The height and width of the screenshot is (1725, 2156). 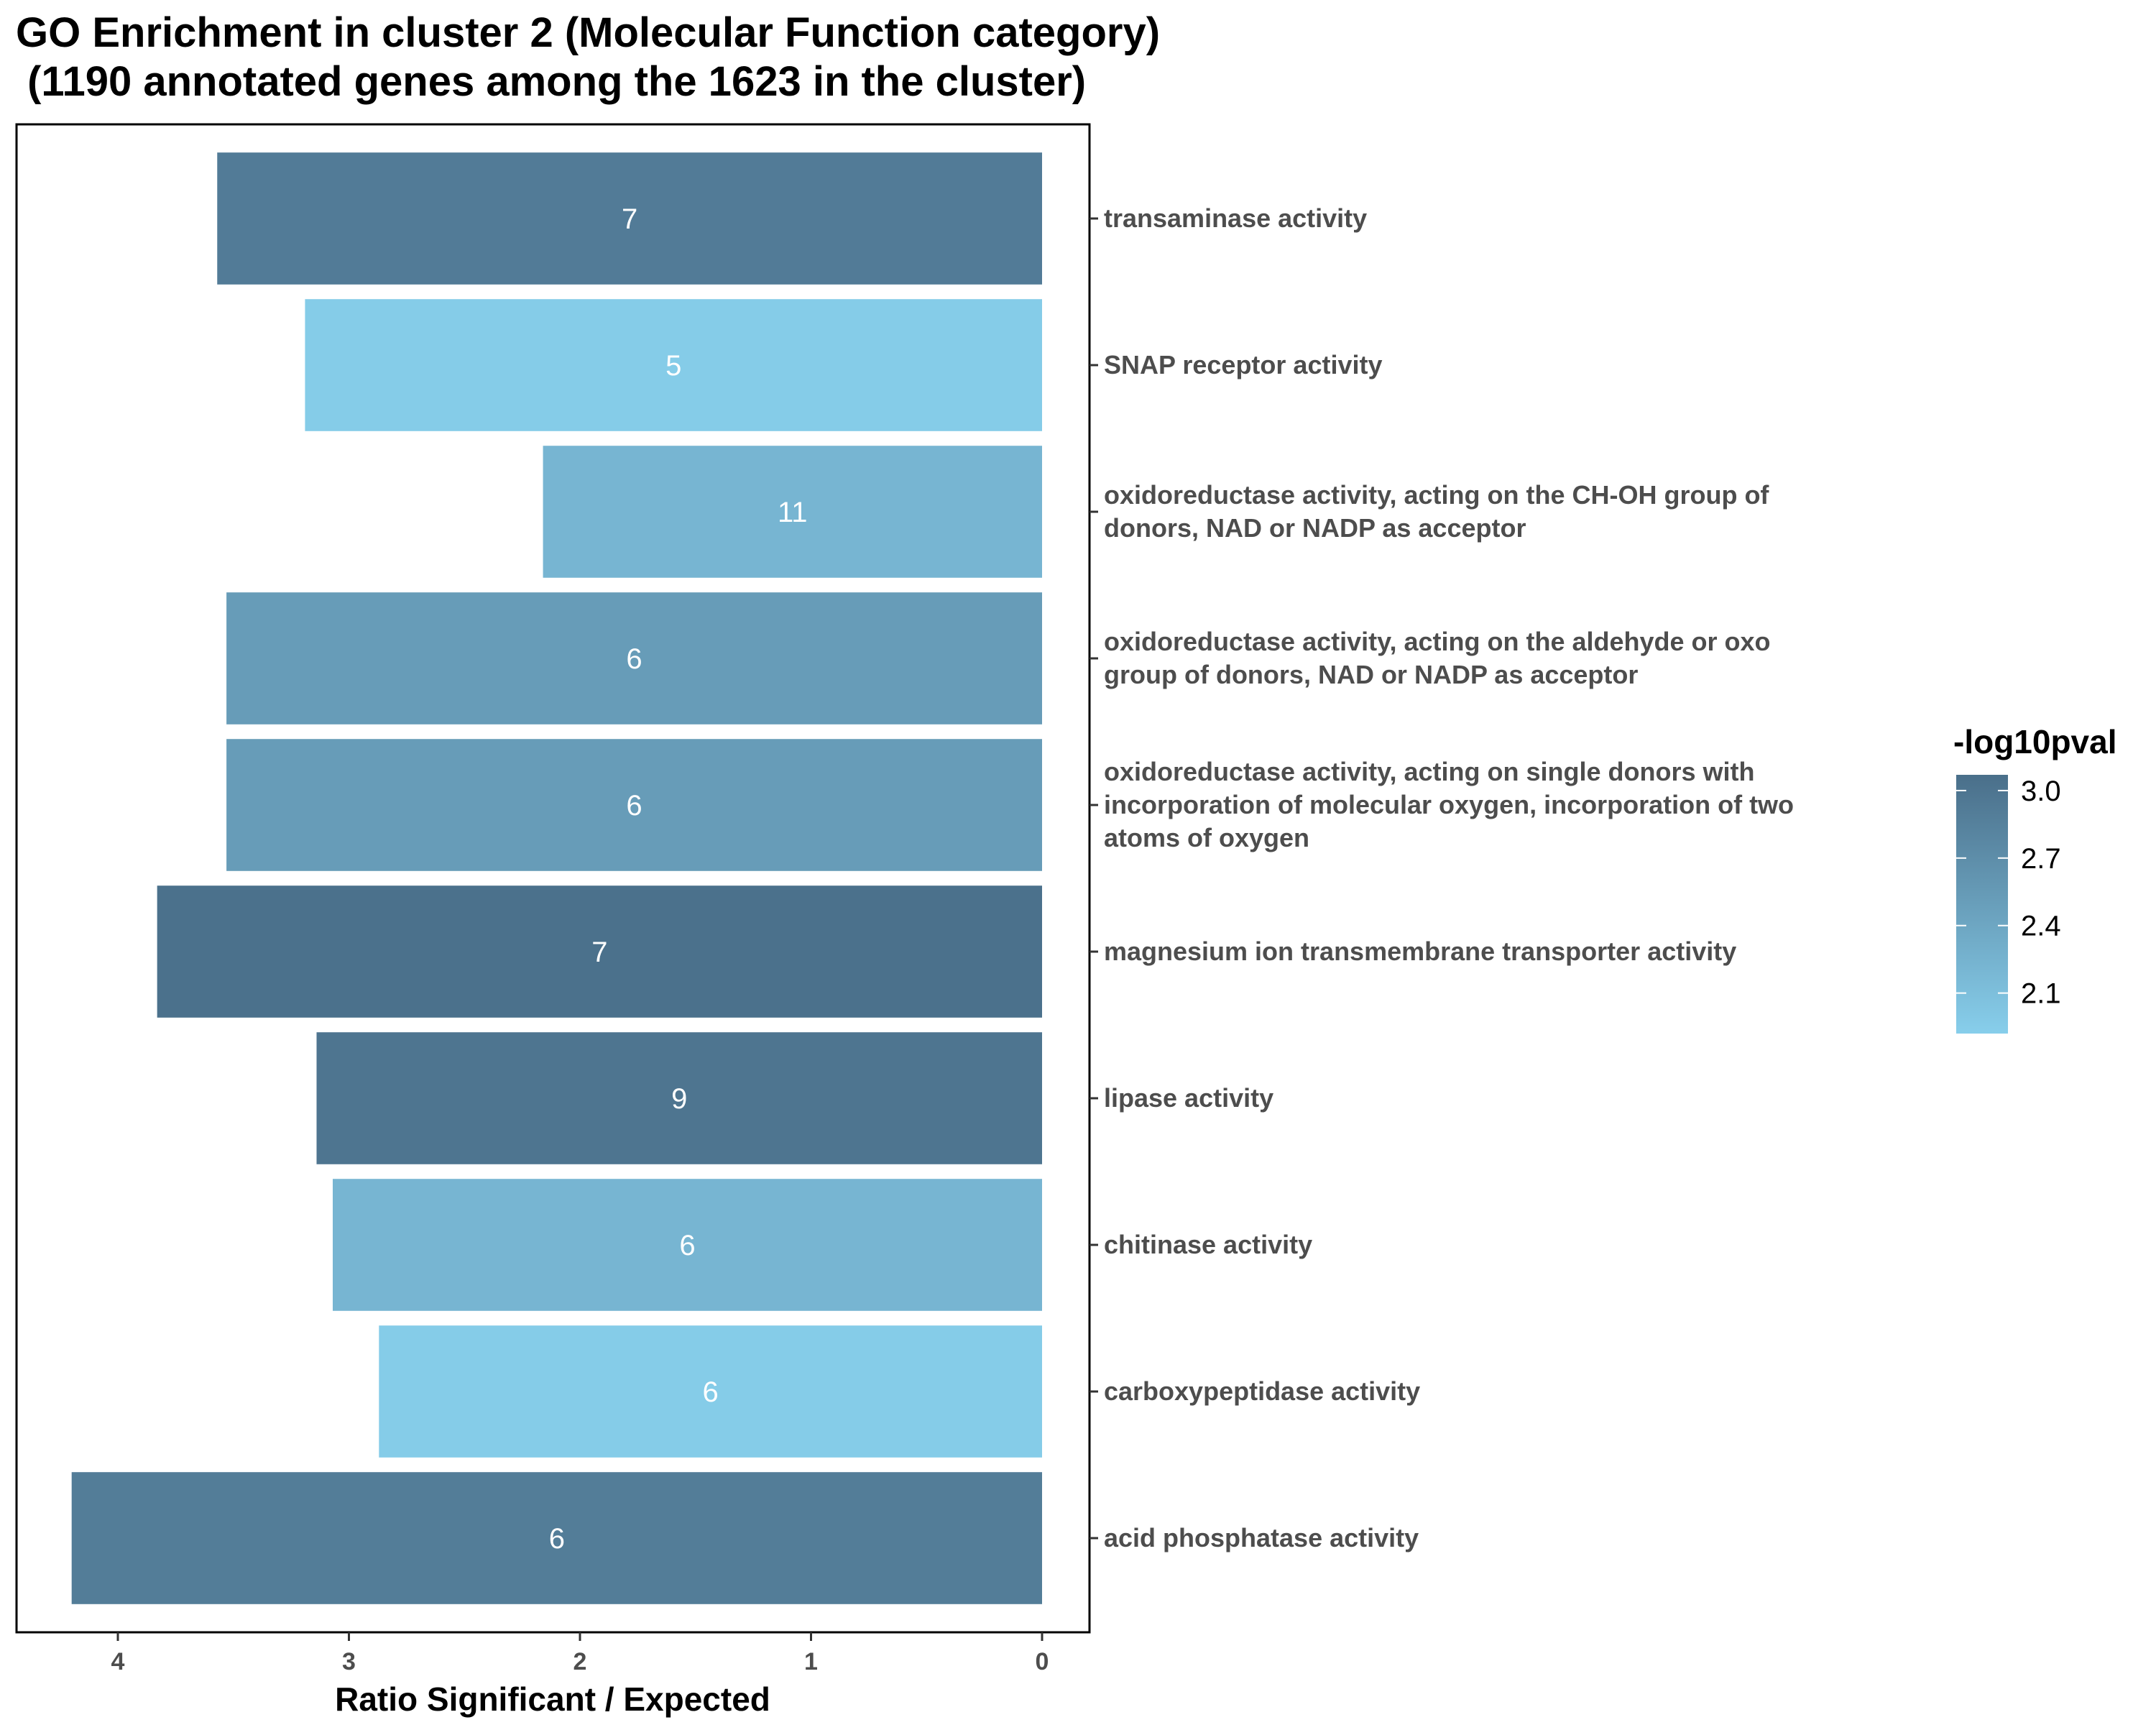 What do you see at coordinates (1261, 1537) in the screenshot?
I see `category-label: acid phosphatase activity` at bounding box center [1261, 1537].